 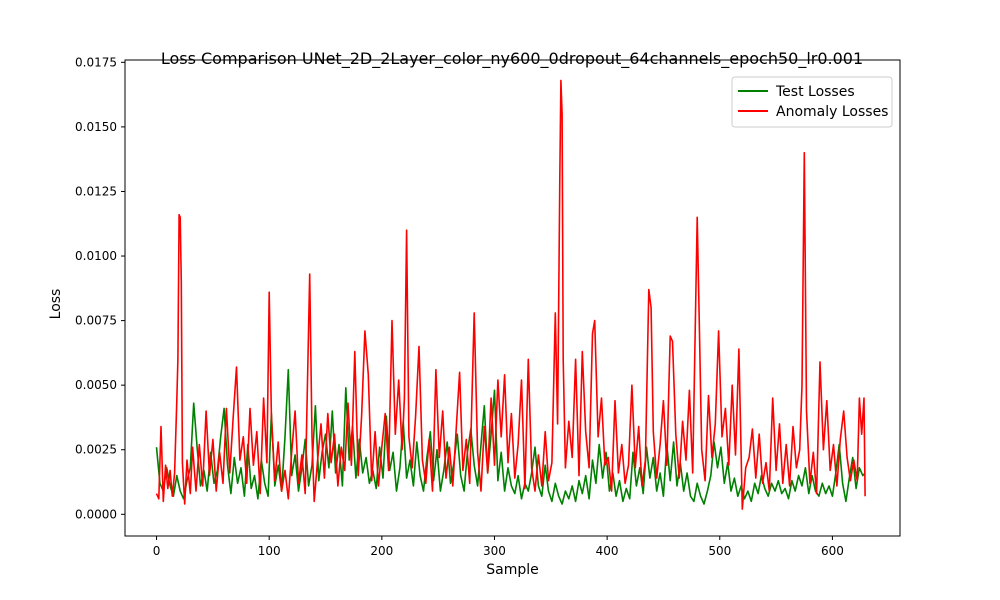 What do you see at coordinates (96, 450) in the screenshot?
I see `y-tick-label: 0.0025` at bounding box center [96, 450].